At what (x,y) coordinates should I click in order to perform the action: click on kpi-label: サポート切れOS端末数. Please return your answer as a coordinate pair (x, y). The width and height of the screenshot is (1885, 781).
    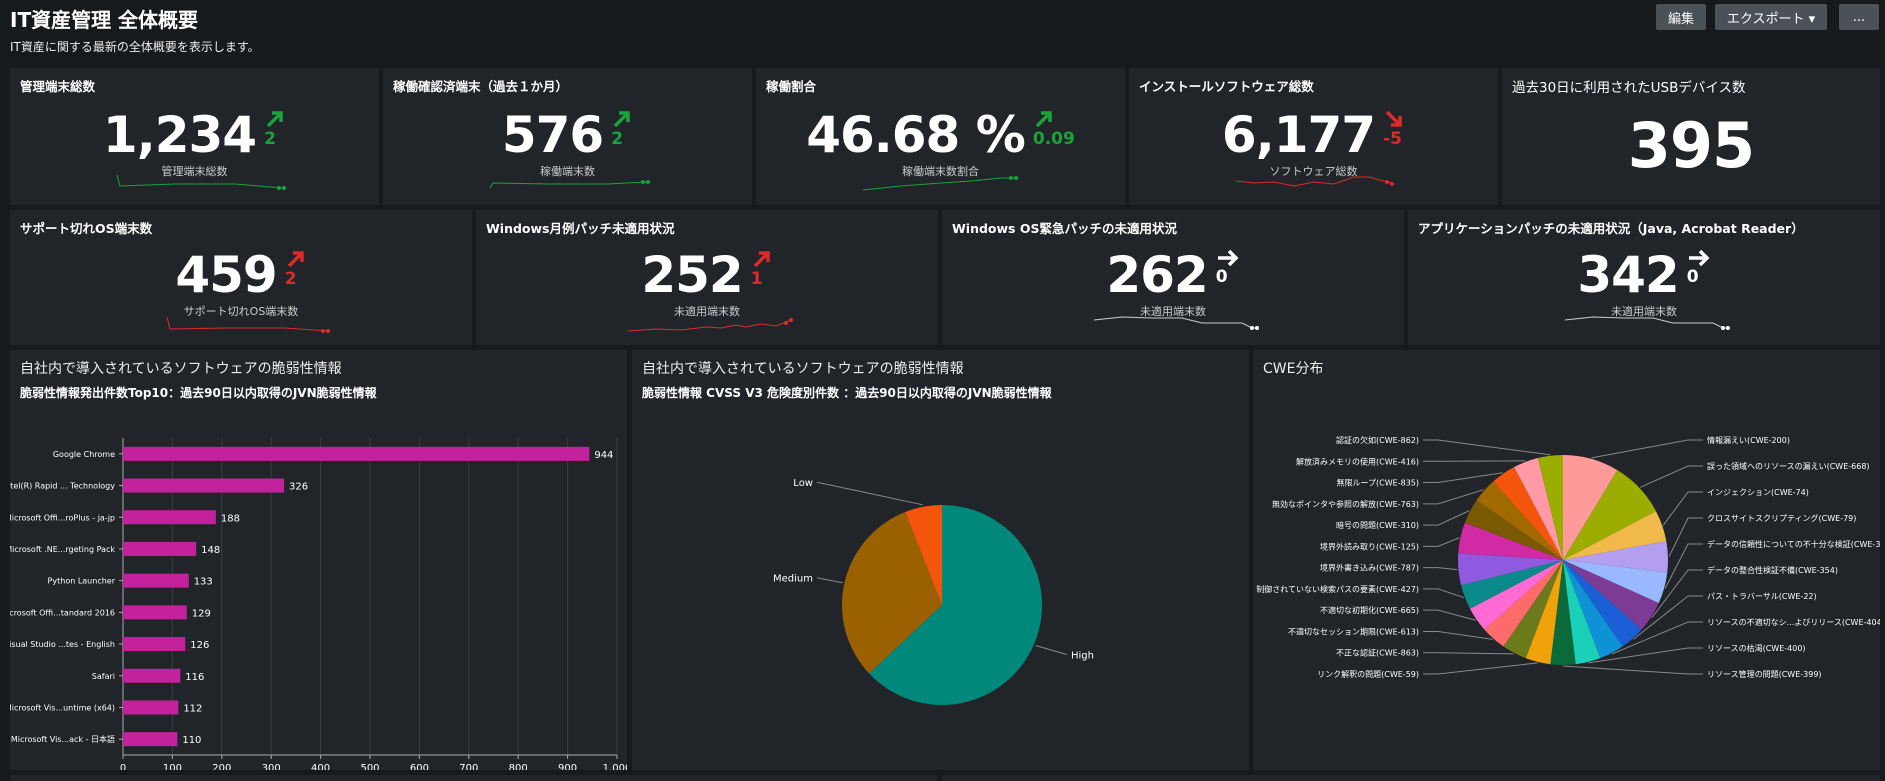
    Looking at the image, I should click on (241, 311).